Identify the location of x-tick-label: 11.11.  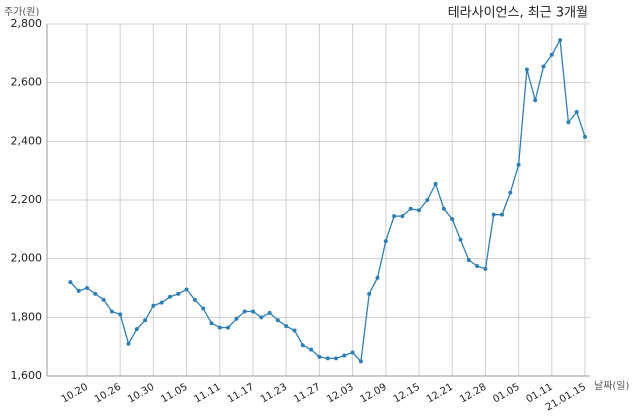
(207, 394).